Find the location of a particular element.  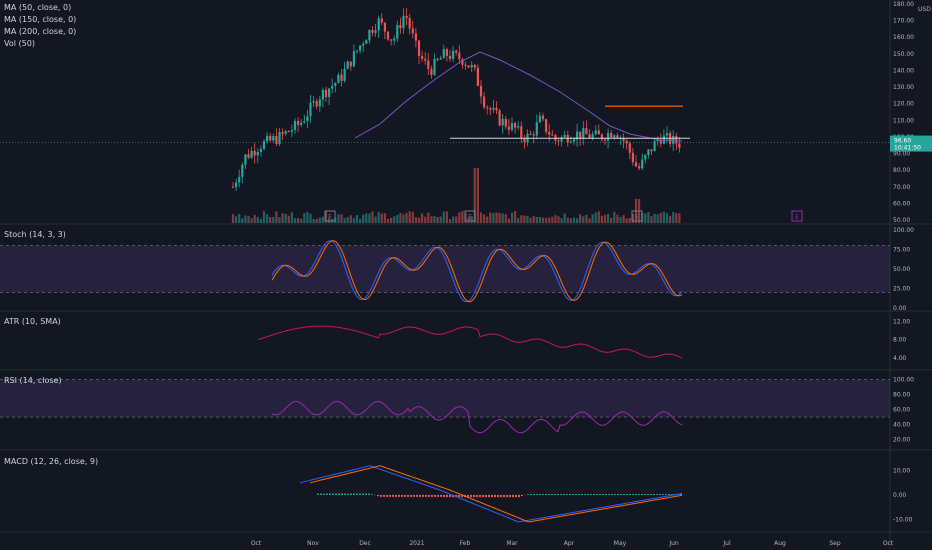

ma150-legend: MA (150, close, 0) is located at coordinates (40, 19).